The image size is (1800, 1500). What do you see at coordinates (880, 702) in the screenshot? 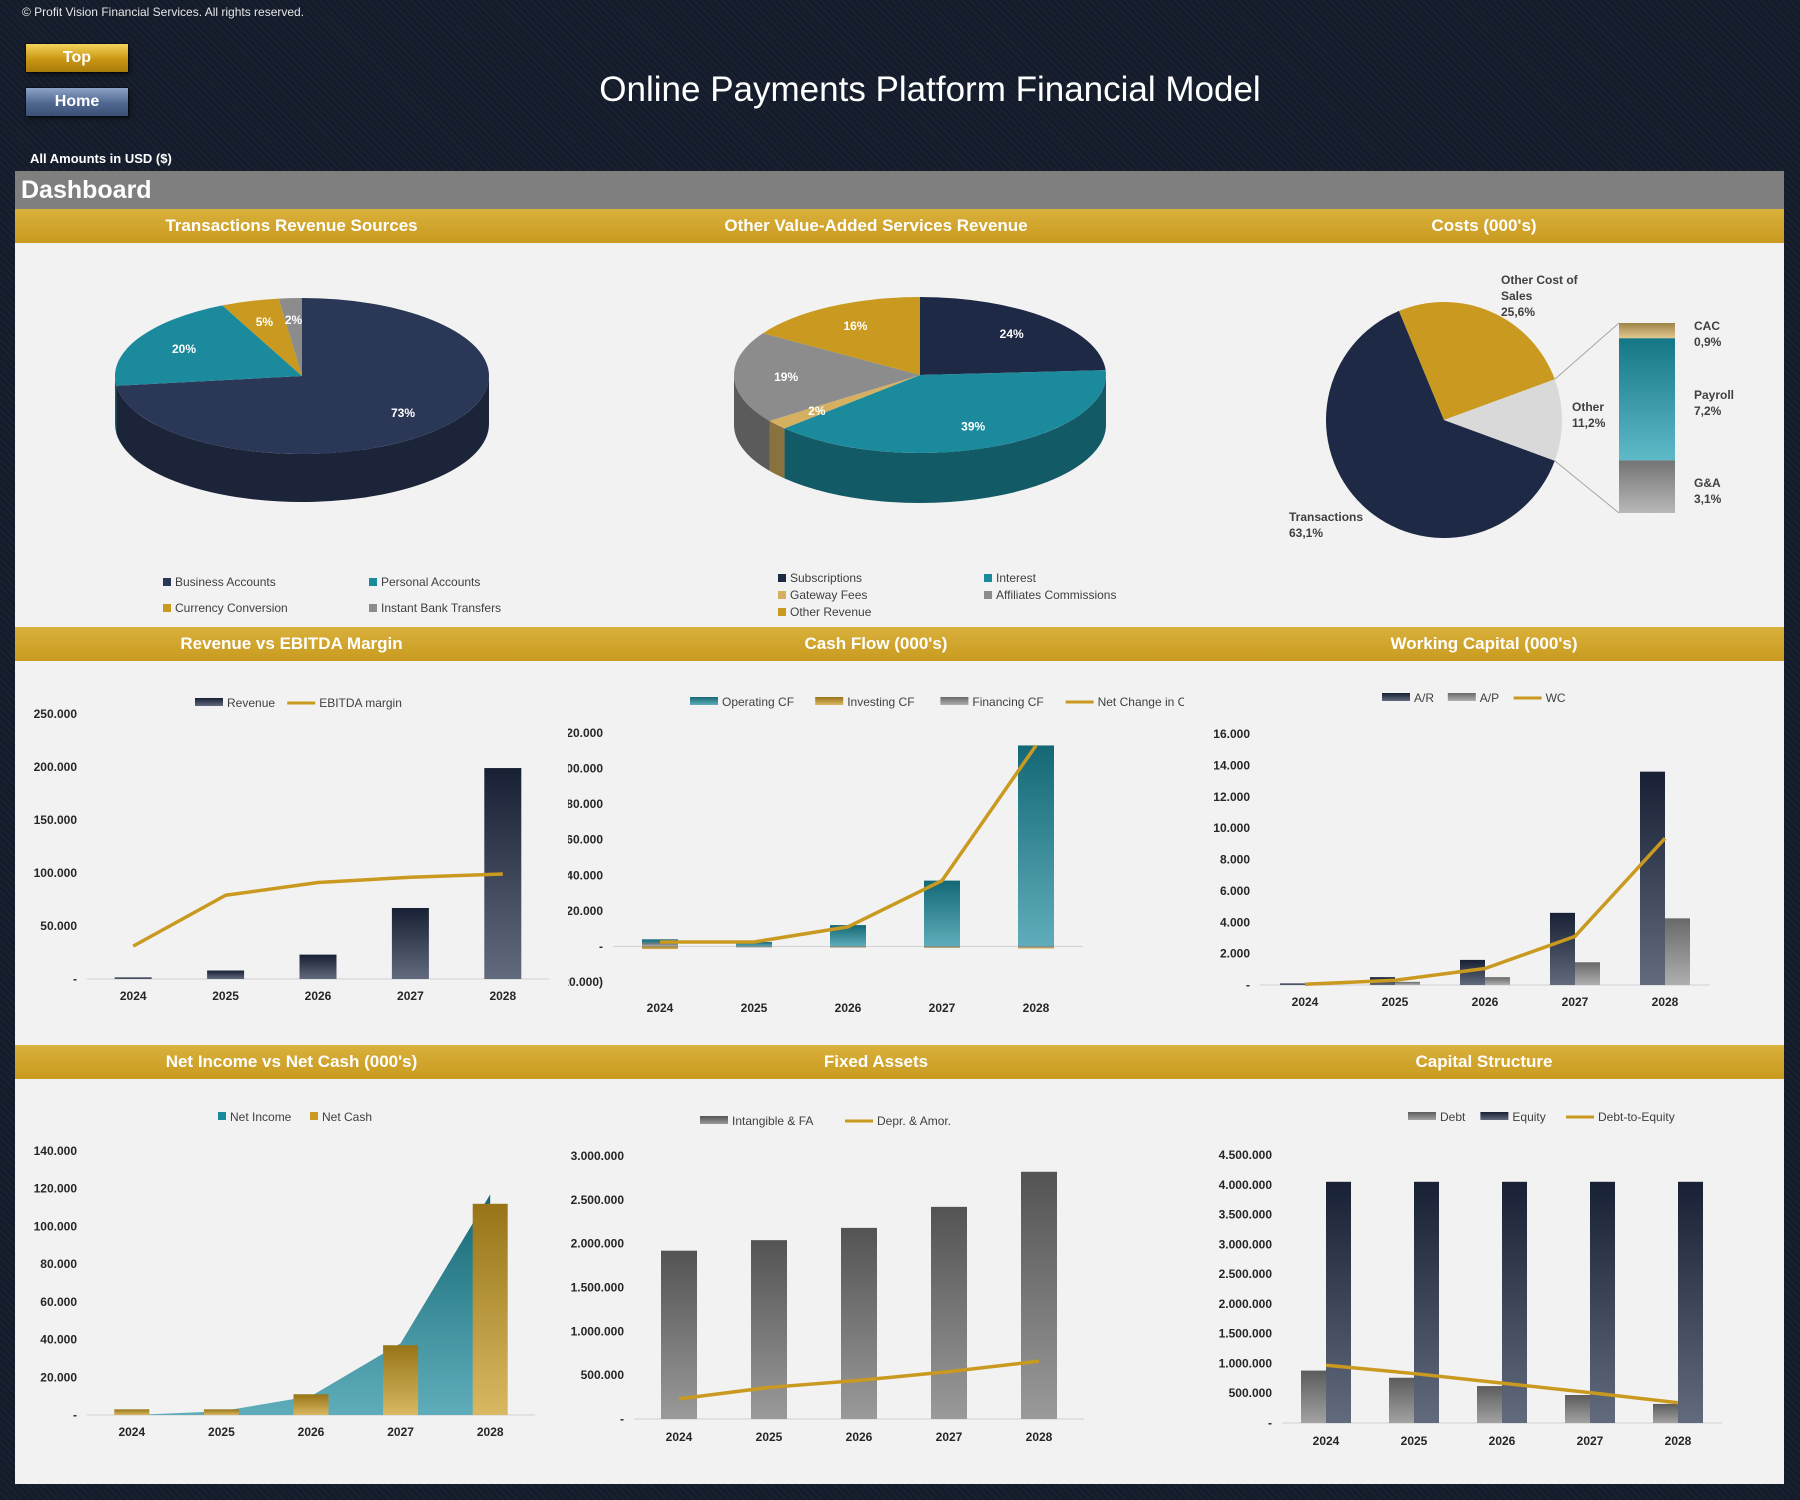
I see `legend-label: Investing CF` at bounding box center [880, 702].